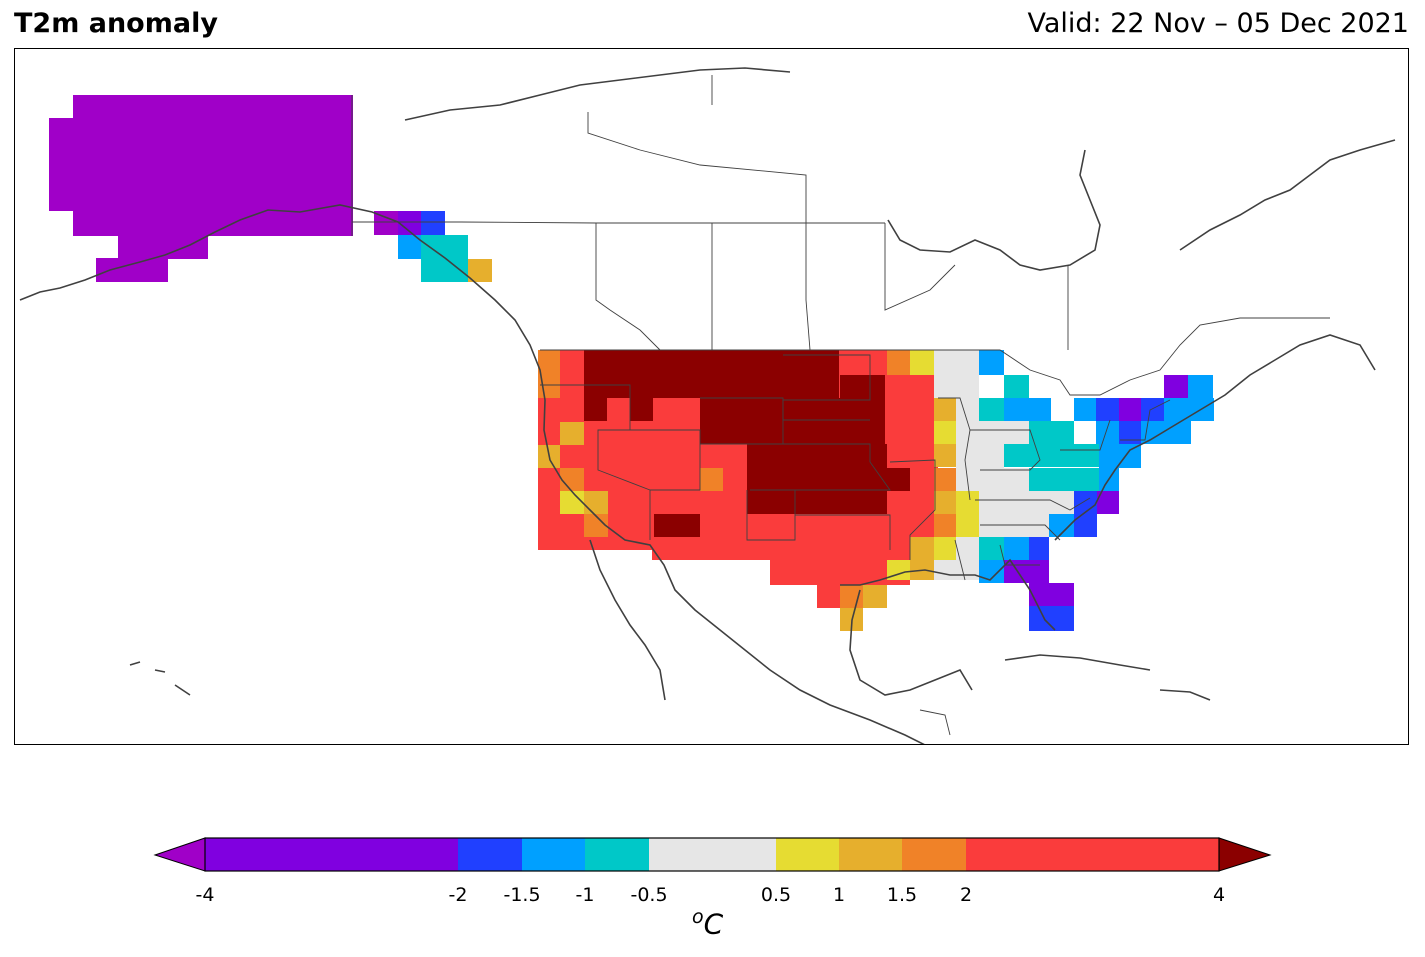 This screenshot has height=957, width=1425. Describe the element at coordinates (776, 895) in the screenshot. I see `tick-label: 0.5` at that location.